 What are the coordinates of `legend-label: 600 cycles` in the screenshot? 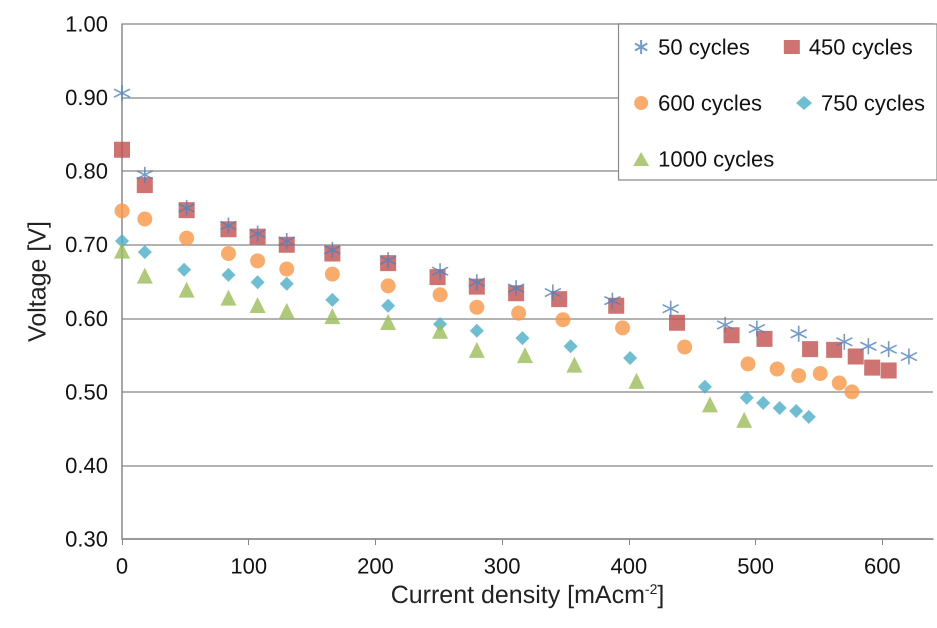 It's located at (710, 103).